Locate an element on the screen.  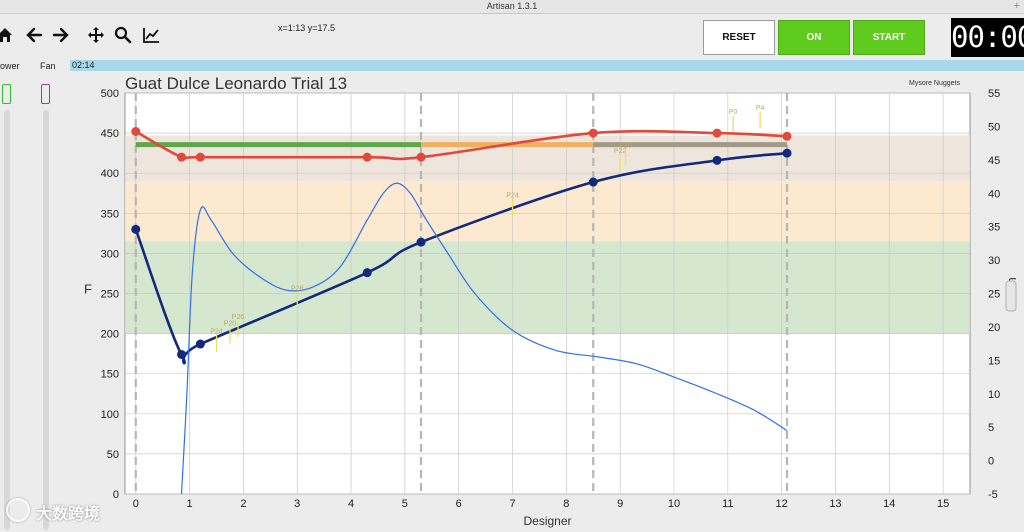
y2-tick-label: 35 is located at coordinates (994, 228).